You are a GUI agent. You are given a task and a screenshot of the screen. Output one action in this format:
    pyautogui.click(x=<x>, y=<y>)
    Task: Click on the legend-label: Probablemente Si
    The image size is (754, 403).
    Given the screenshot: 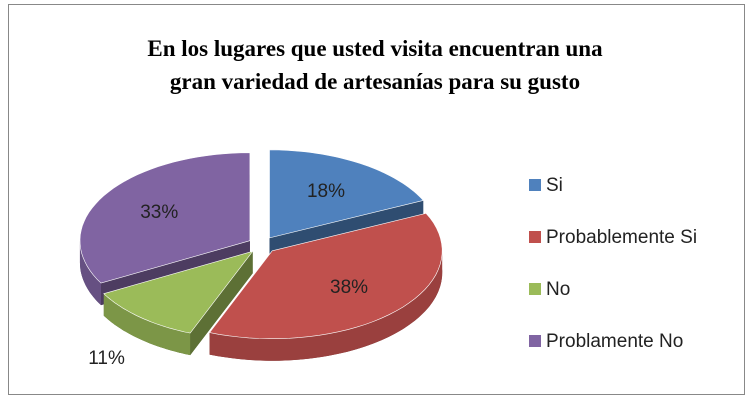 What is the action you would take?
    pyautogui.click(x=621, y=237)
    